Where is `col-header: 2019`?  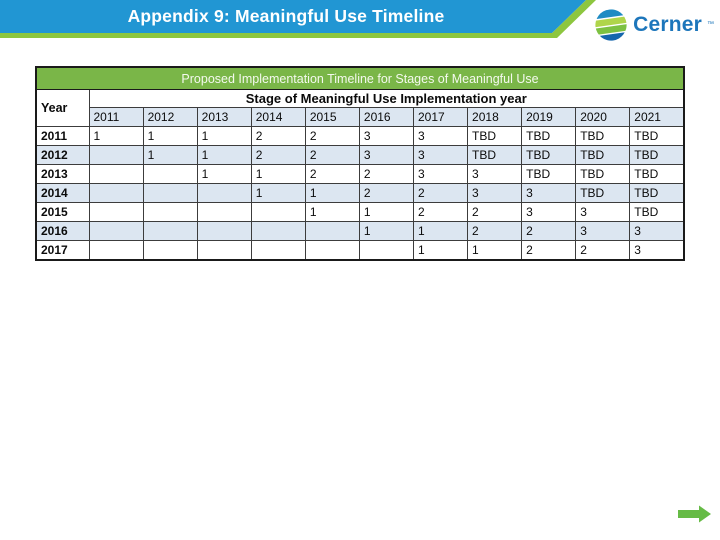 col-header: 2019 is located at coordinates (549, 117).